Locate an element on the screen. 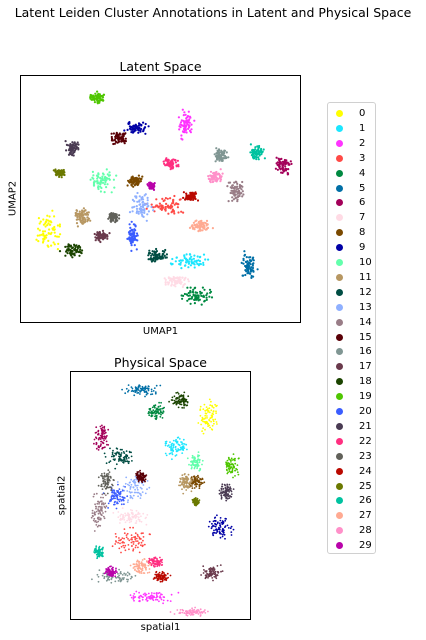  legend-item-11: 11 is located at coordinates (352, 278).